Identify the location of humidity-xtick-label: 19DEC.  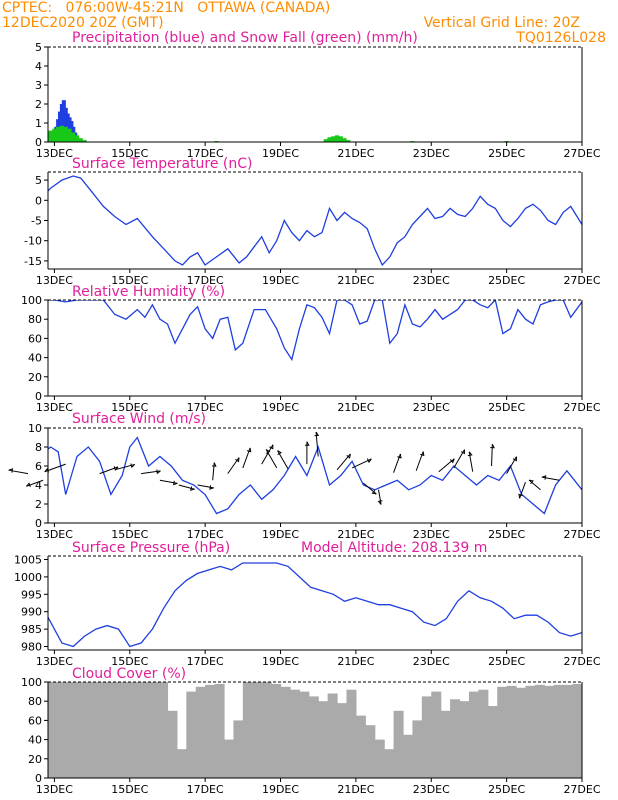
(280, 407).